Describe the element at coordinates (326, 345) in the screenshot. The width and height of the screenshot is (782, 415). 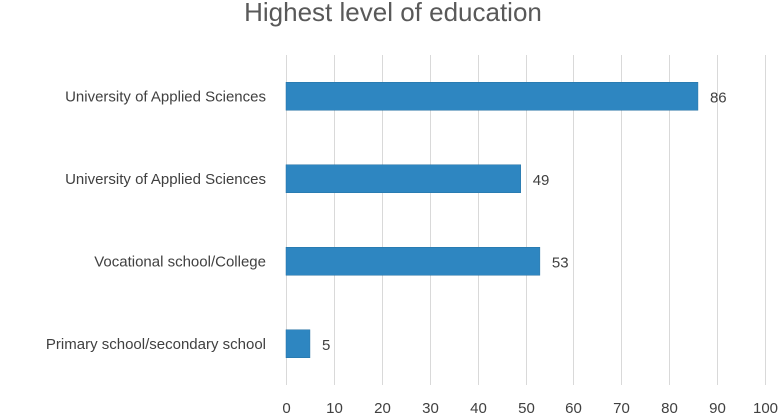
I see `data-label: 5` at that location.